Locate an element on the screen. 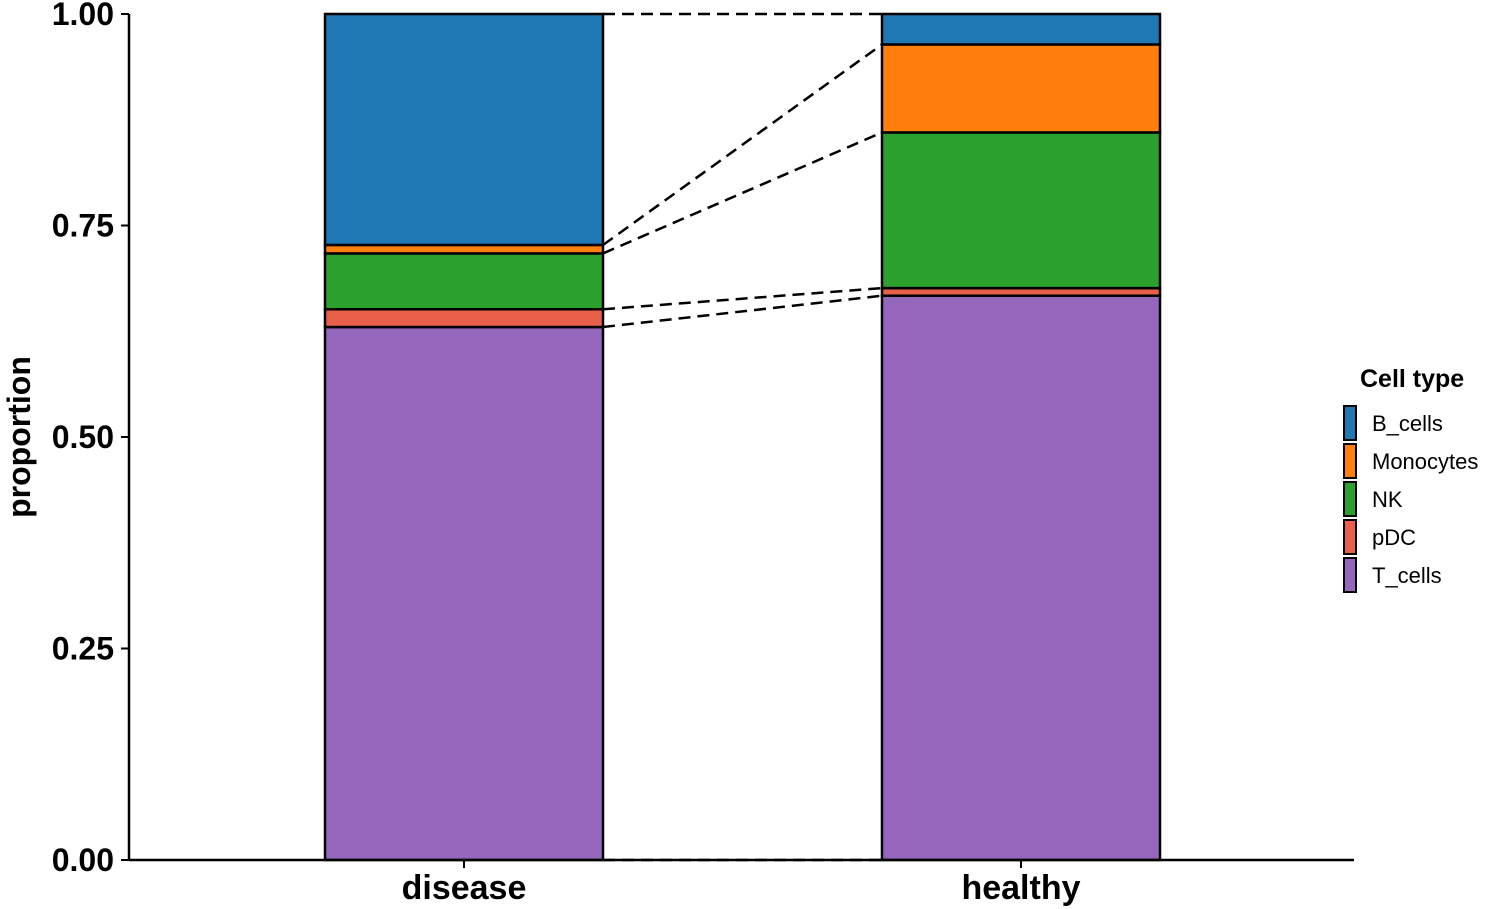 This screenshot has height=909, width=1486. bar-disease-t-cells is located at coordinates (464, 593).